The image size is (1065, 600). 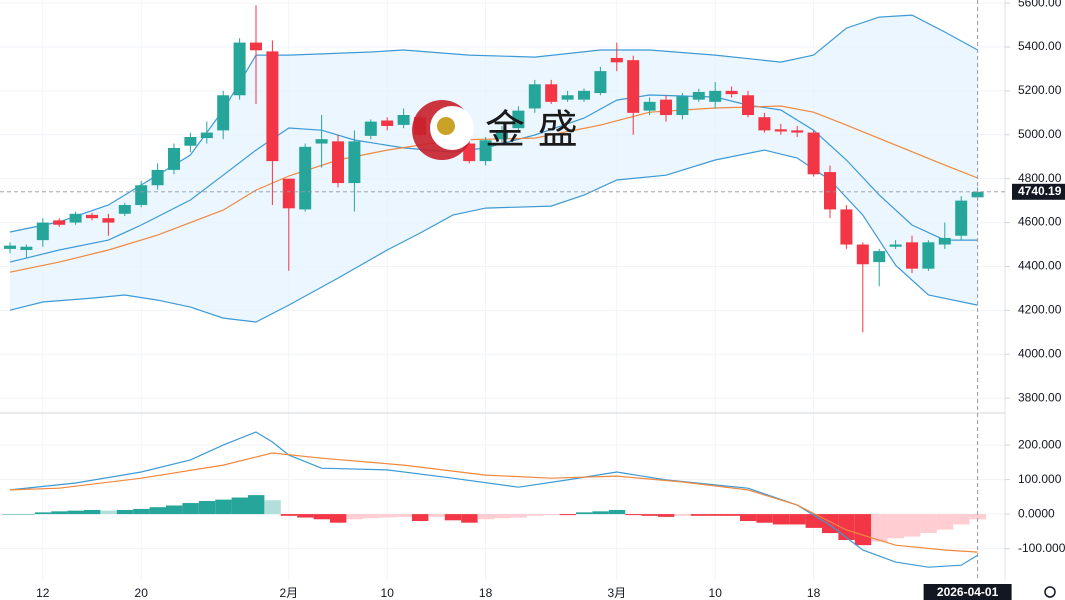 I want to click on y-tick-label: 5600.00, so click(x=1040, y=4).